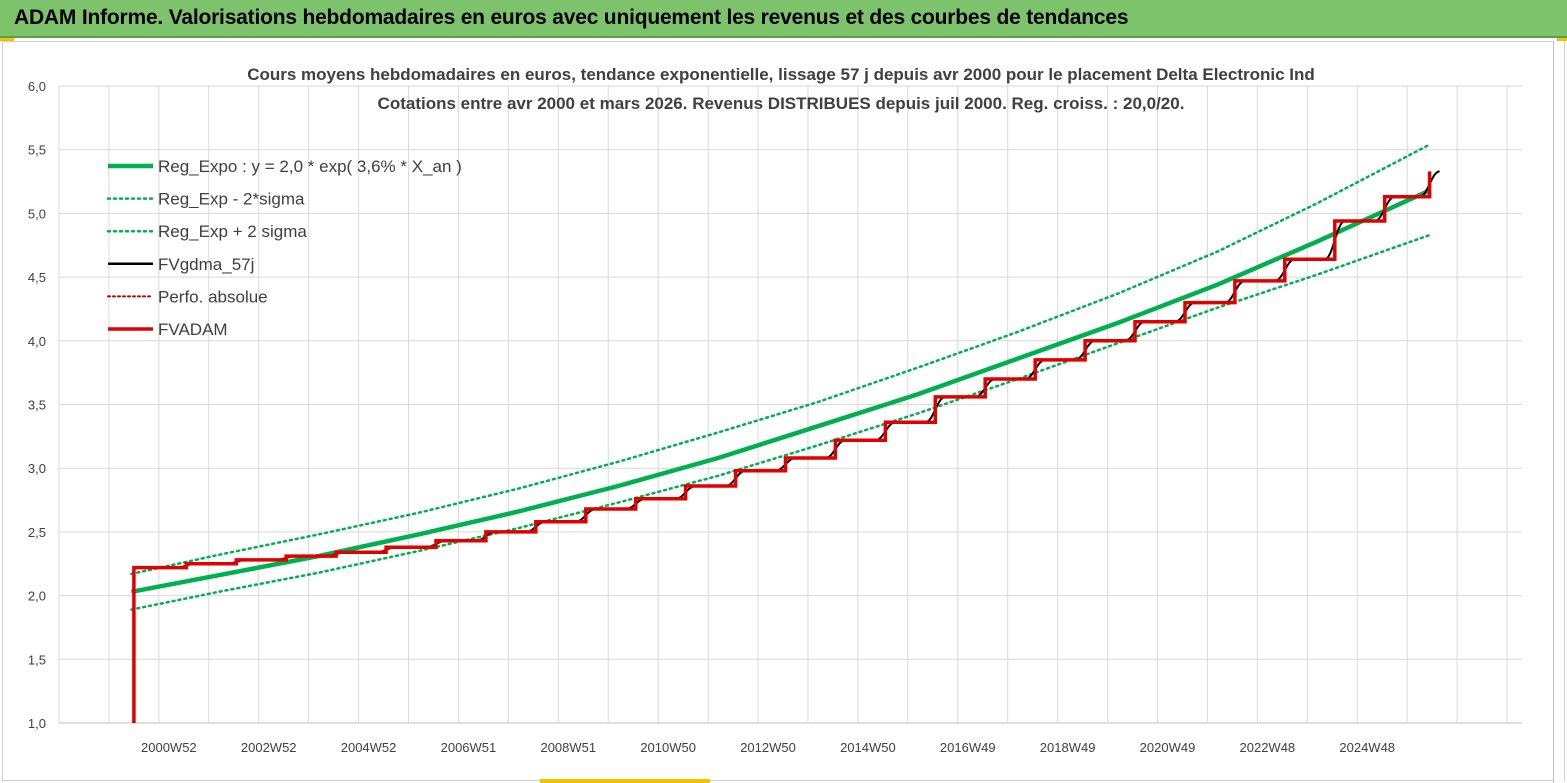 This screenshot has width=1567, height=783. Describe the element at coordinates (37, 341) in the screenshot. I see `y-tick-label: 4,0` at that location.